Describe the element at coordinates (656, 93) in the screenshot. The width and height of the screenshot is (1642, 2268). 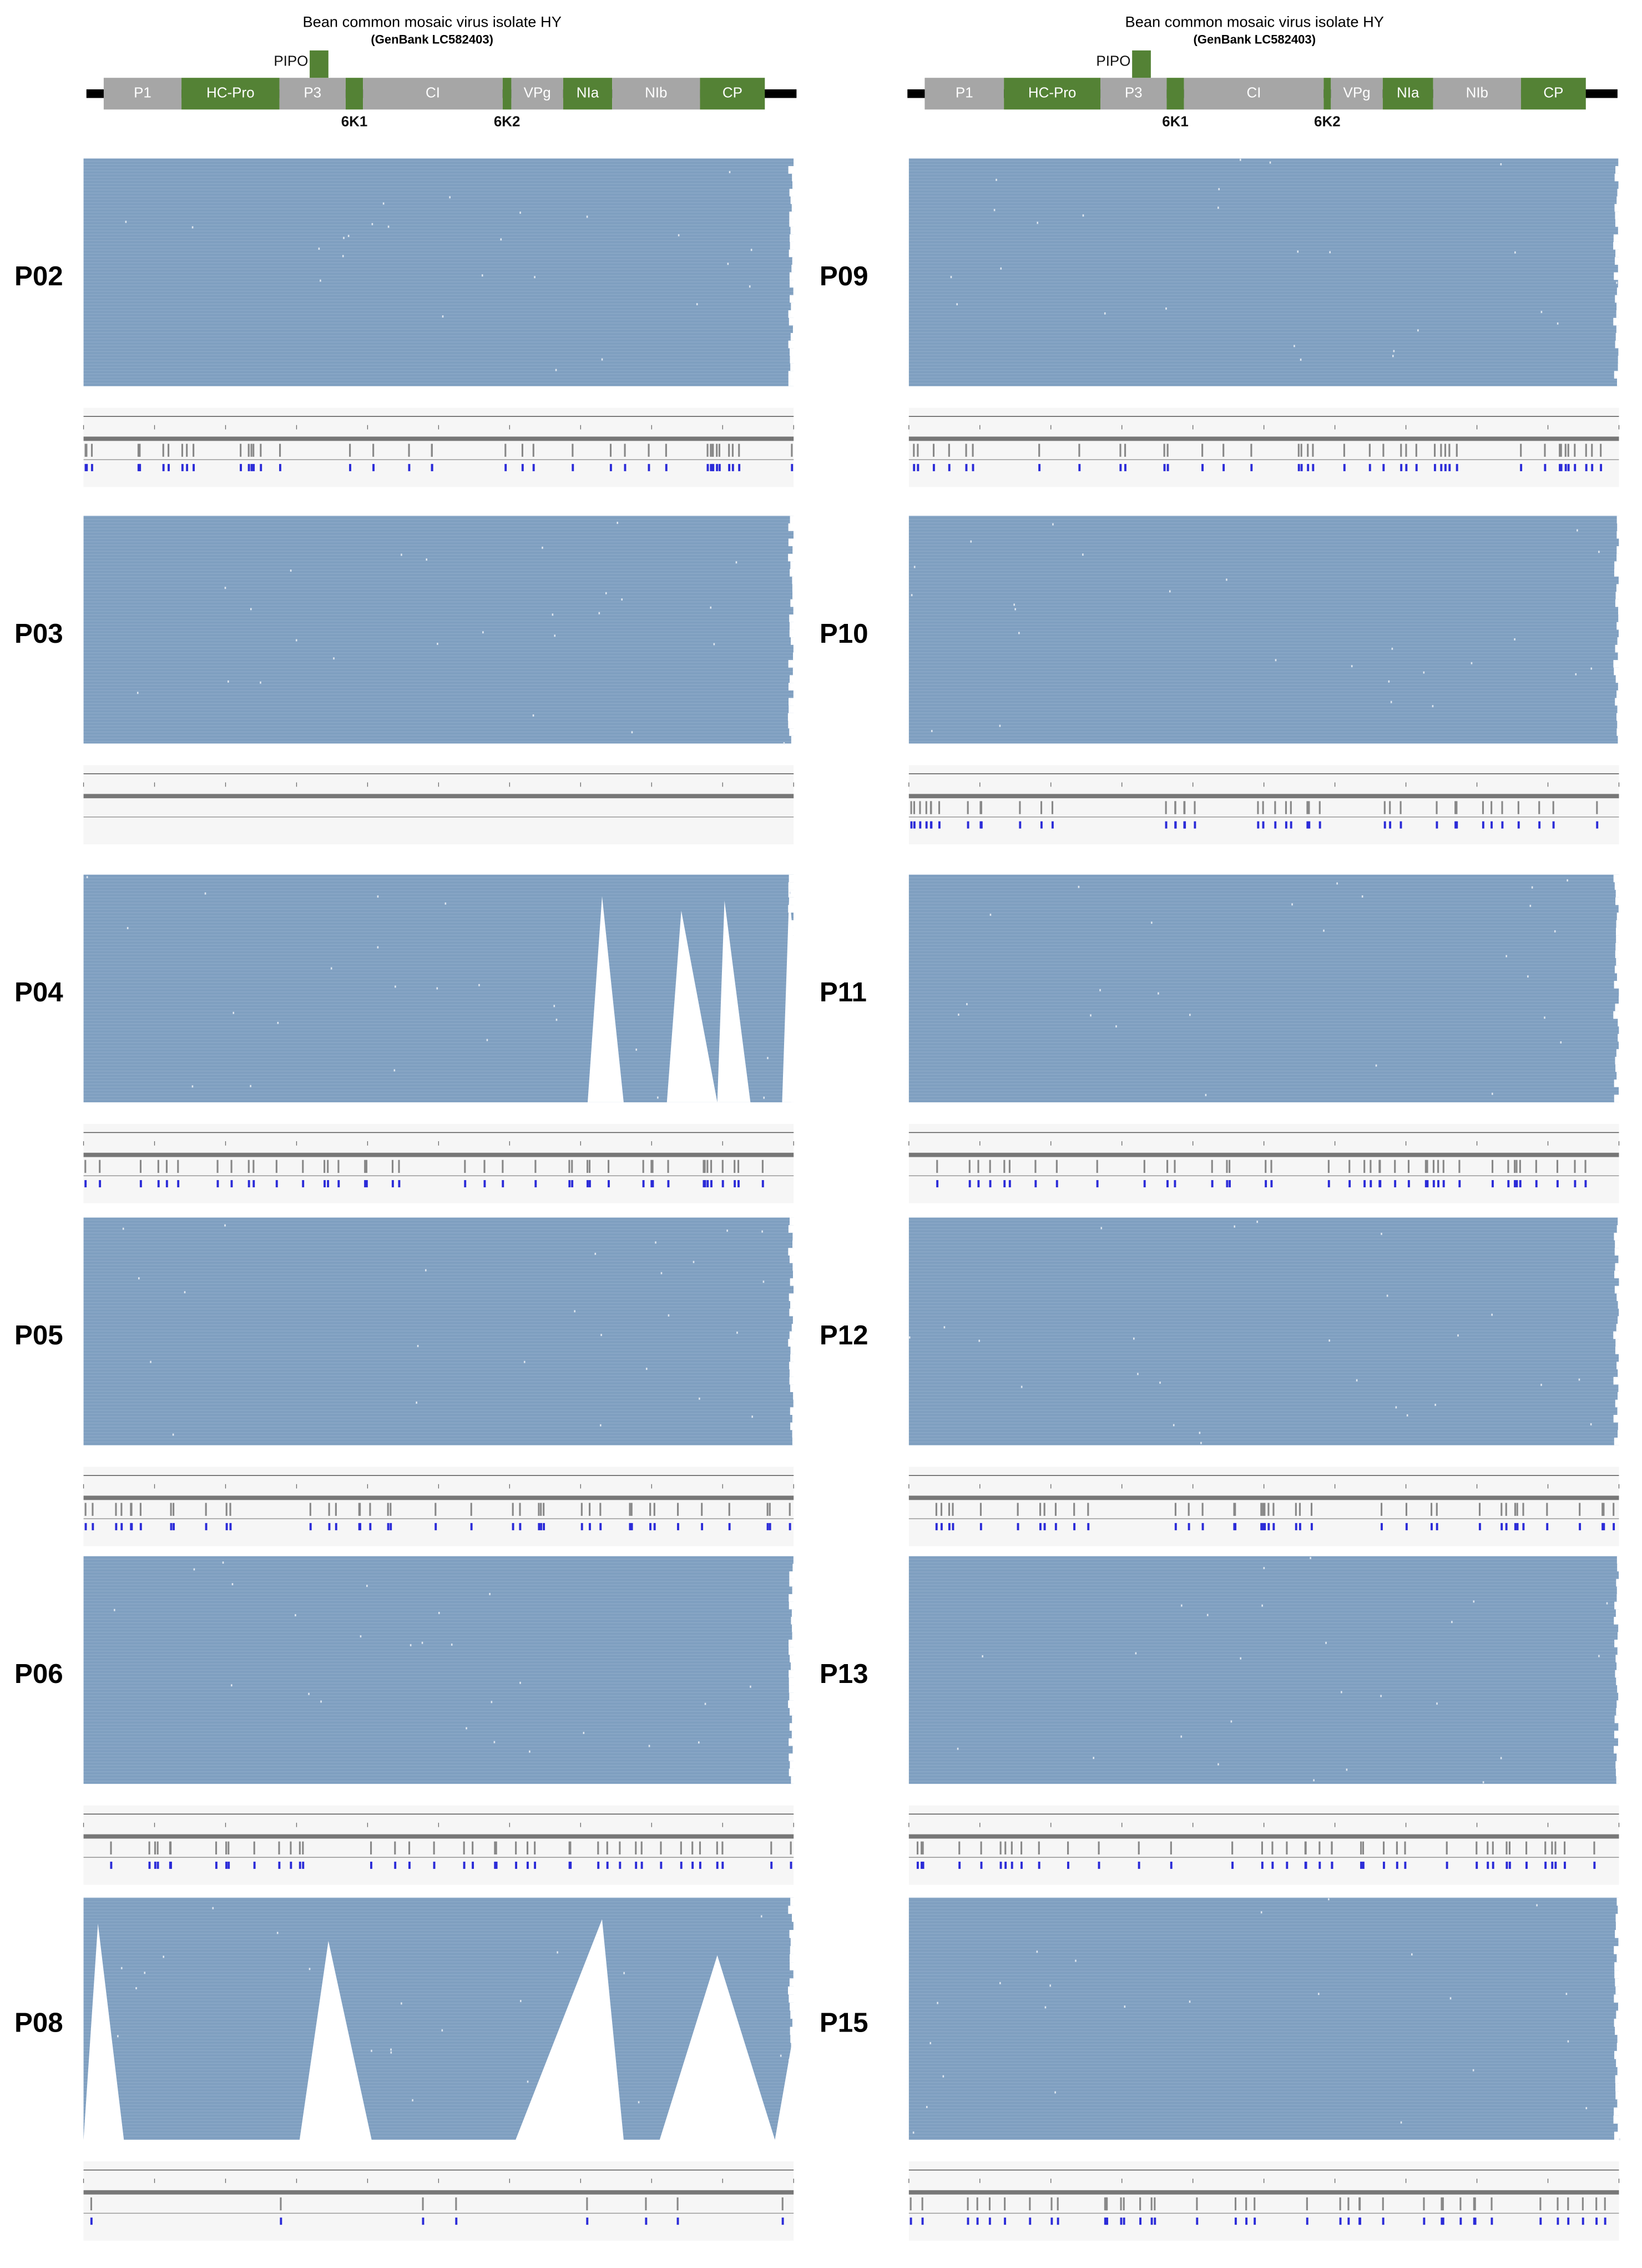
I see `gene-label: NIb` at that location.